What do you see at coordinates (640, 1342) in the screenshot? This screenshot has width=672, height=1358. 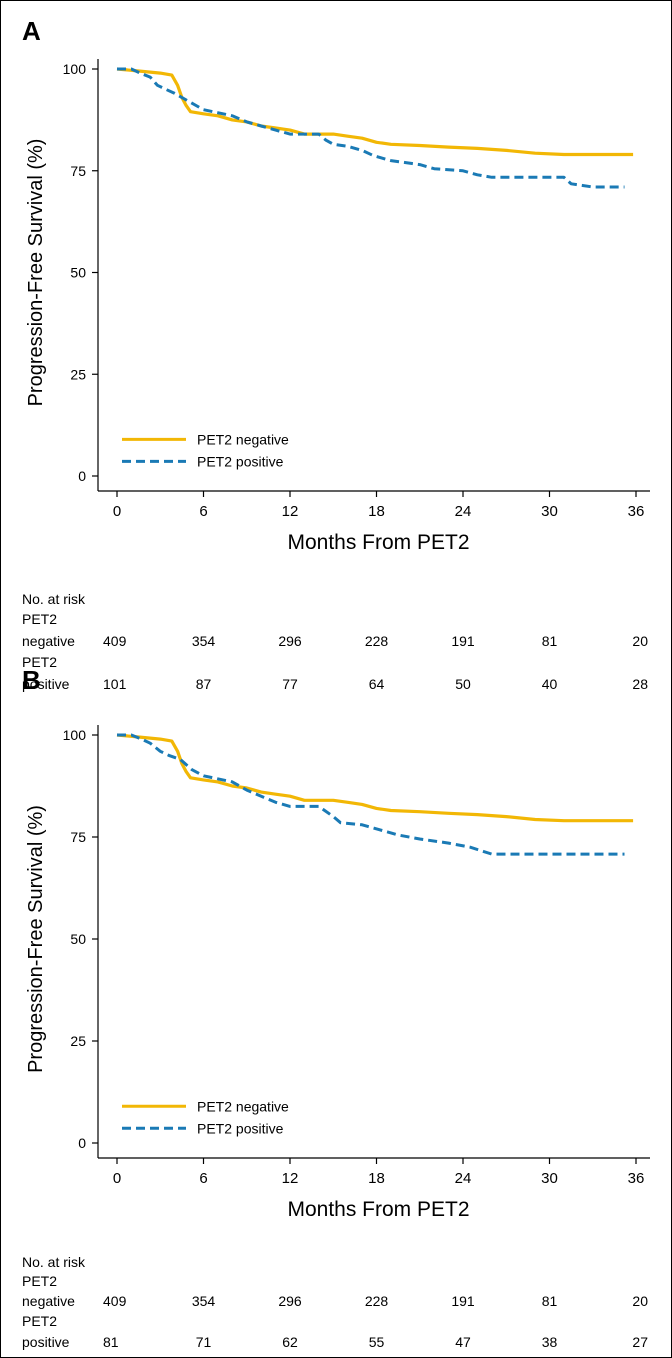 I see `risk-value: 27` at bounding box center [640, 1342].